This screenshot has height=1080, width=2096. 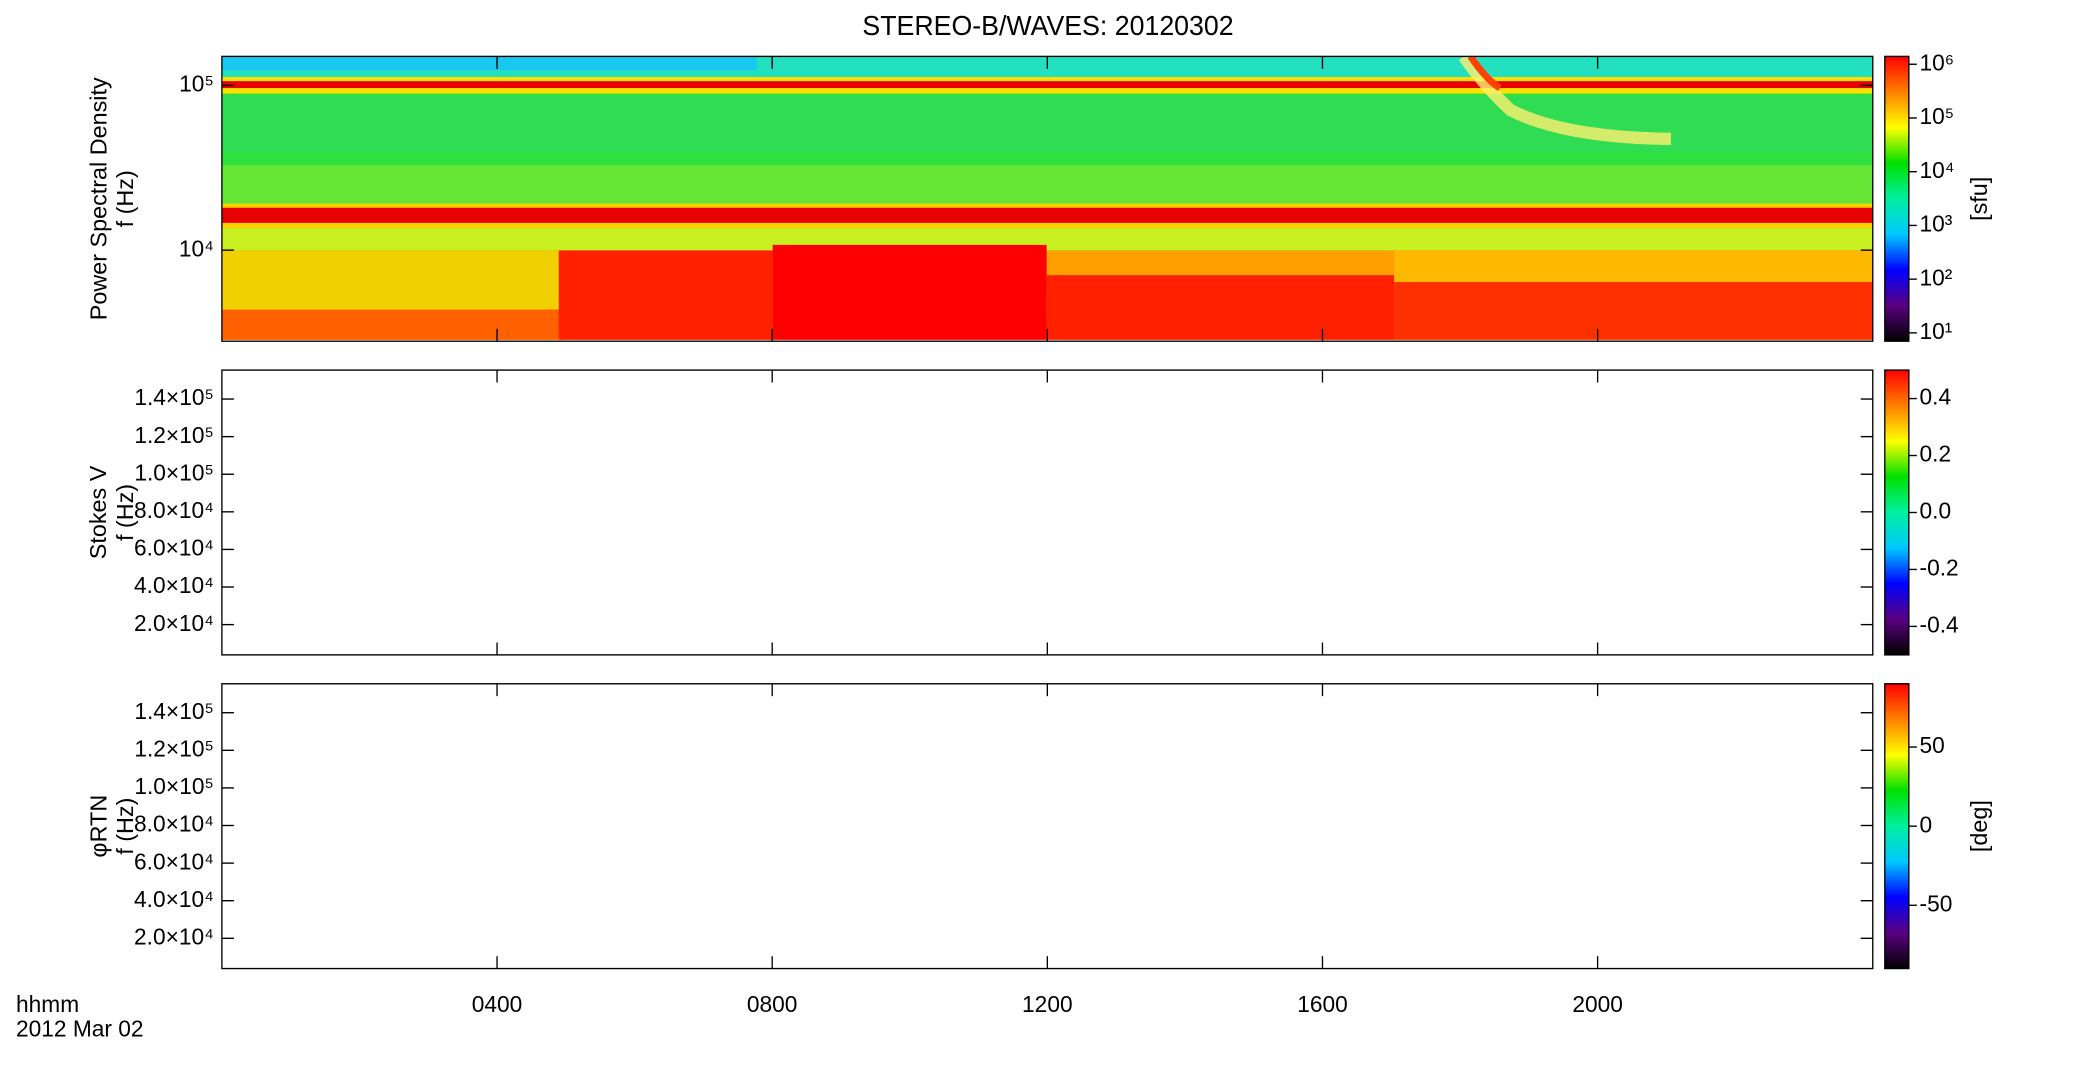 I want to click on x-tick-label: 2000, so click(x=1597, y=1004).